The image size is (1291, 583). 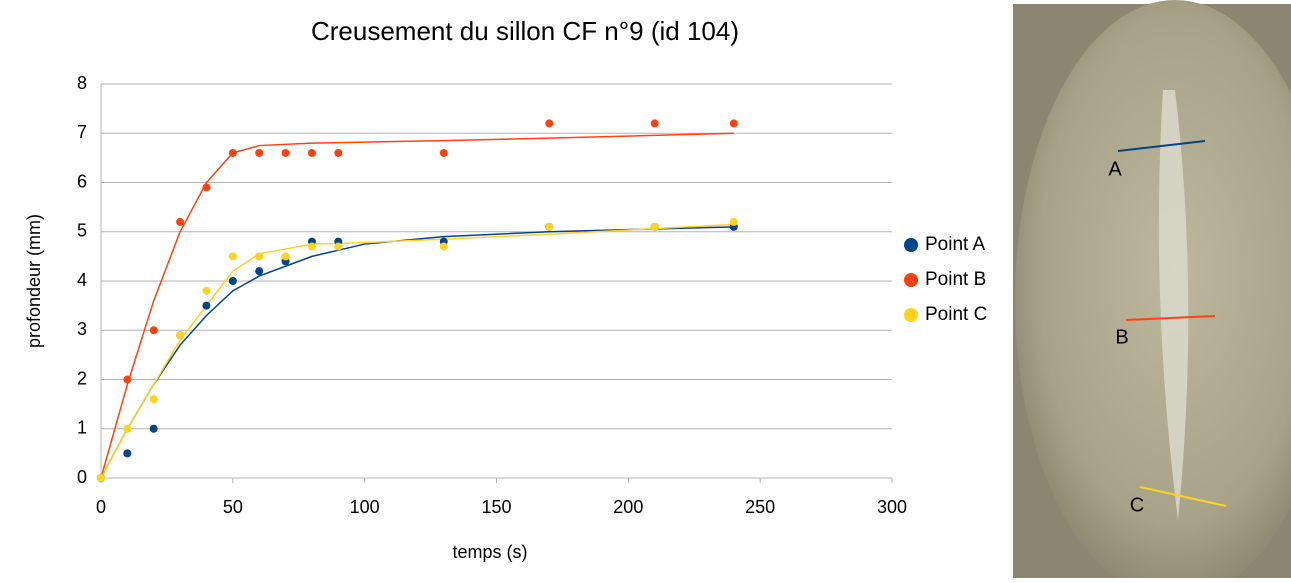 What do you see at coordinates (82, 231) in the screenshot?
I see `y-tick-label: 5` at bounding box center [82, 231].